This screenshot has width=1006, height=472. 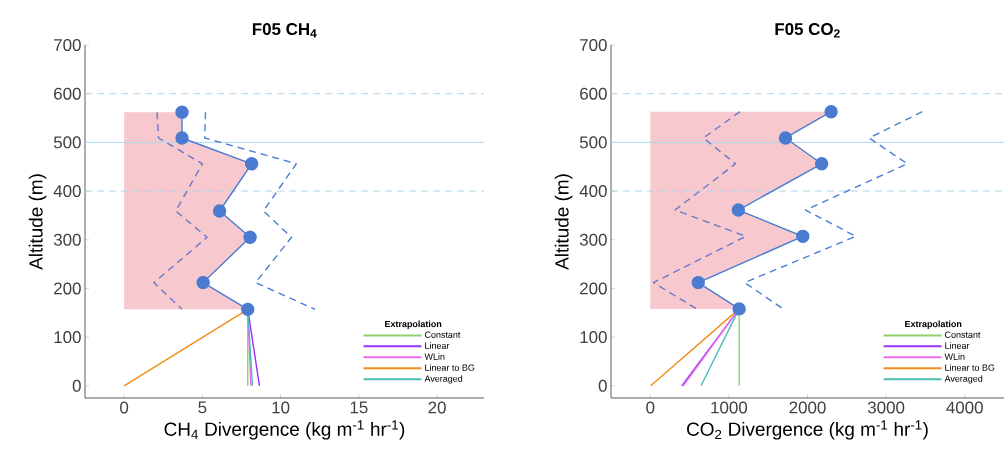 I want to click on x-tick-label: 3000, so click(x=886, y=407).